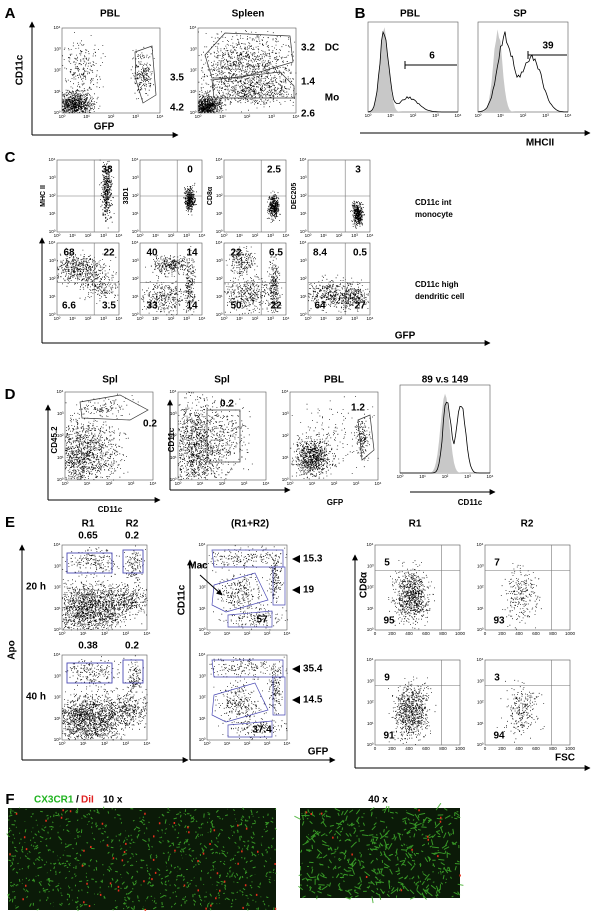 The width and height of the screenshot is (601, 913). What do you see at coordinates (358, 170) in the screenshot?
I see `quadrant-value: 3` at bounding box center [358, 170].